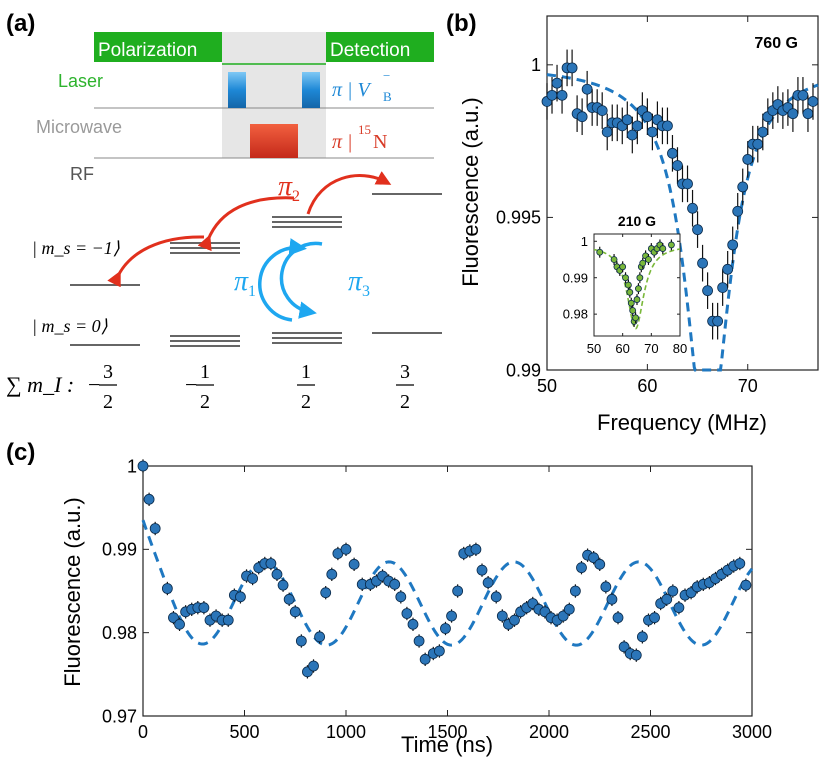 The height and width of the screenshot is (760, 830). I want to click on fraction-sign: −, so click(191, 384).